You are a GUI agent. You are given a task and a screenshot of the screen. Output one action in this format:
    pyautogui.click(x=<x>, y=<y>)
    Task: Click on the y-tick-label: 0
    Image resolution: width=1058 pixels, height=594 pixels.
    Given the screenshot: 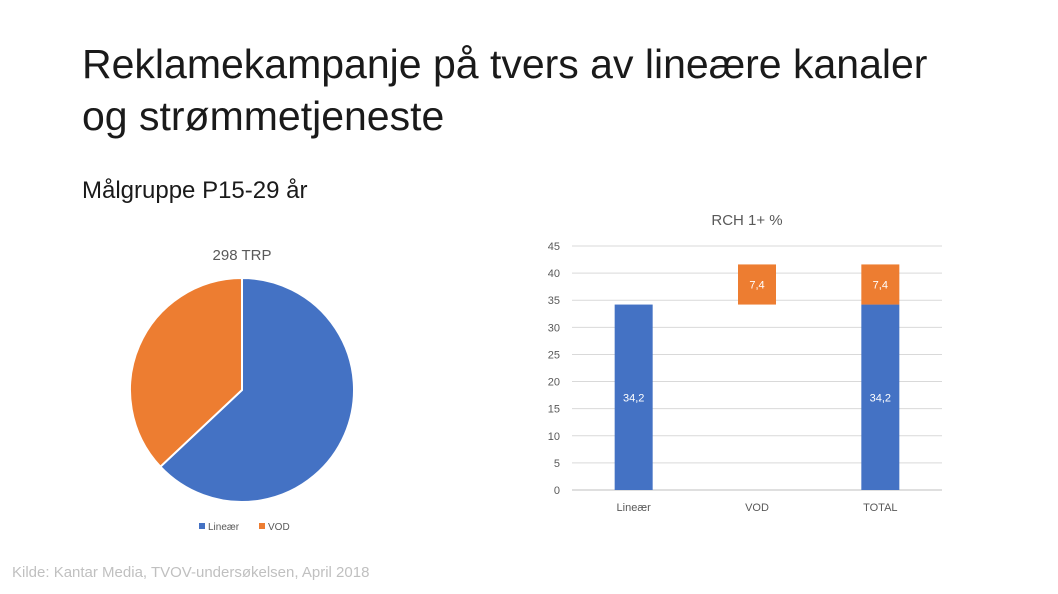 What is the action you would take?
    pyautogui.click(x=557, y=491)
    